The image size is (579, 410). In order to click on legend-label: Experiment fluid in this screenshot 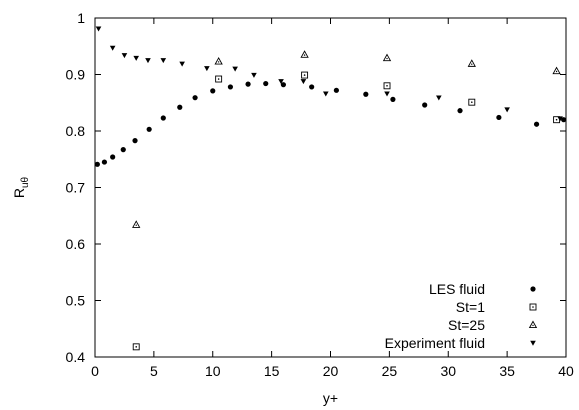, I will do `click(435, 343)`.